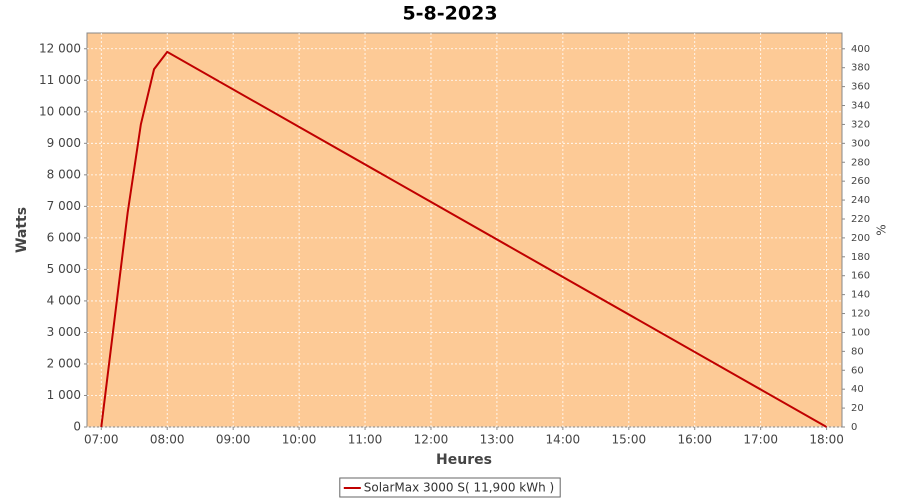  What do you see at coordinates (860, 49) in the screenshot?
I see `y2-tick-label: 400` at bounding box center [860, 49].